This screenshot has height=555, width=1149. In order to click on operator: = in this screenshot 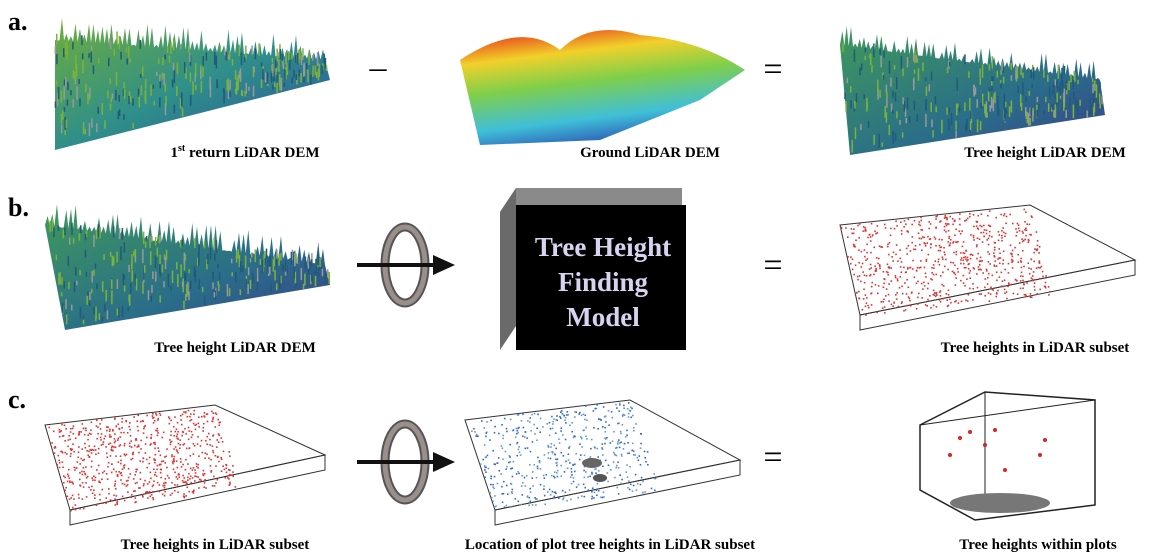, I will do `click(772, 457)`.